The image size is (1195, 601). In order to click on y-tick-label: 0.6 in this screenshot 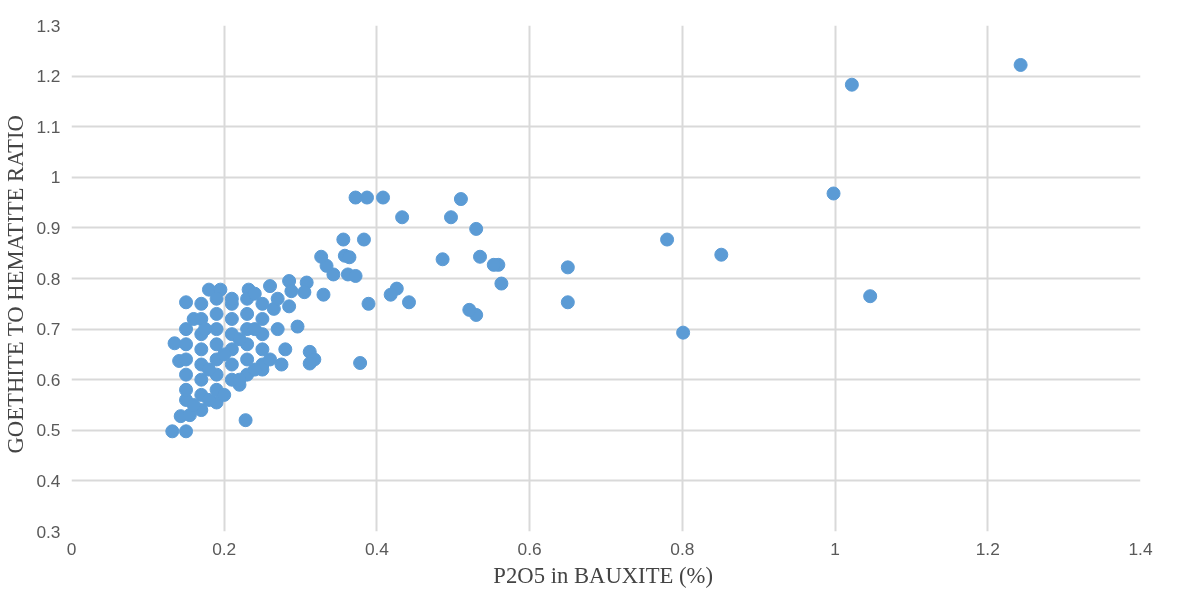, I will do `click(48, 379)`.